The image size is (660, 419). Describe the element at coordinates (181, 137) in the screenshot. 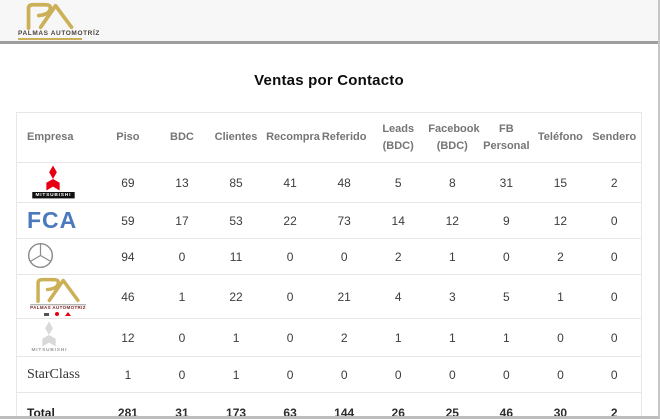

I see `column-header: BDC` at that location.